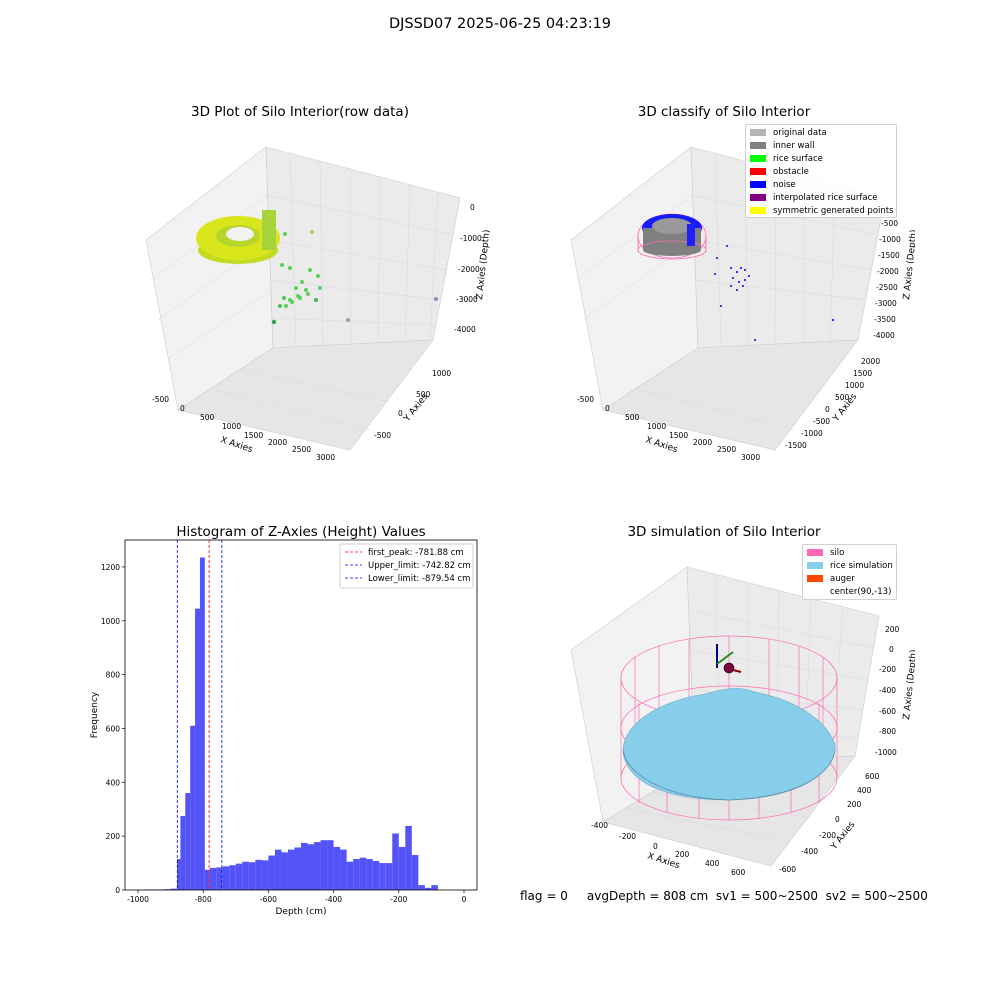 Image resolution: width=1000 pixels, height=1000 pixels. Describe the element at coordinates (668, 427) in the screenshot. I see `classify-x-ticks: -500 0 500 1000 1500 2000 2500 3000` at that location.